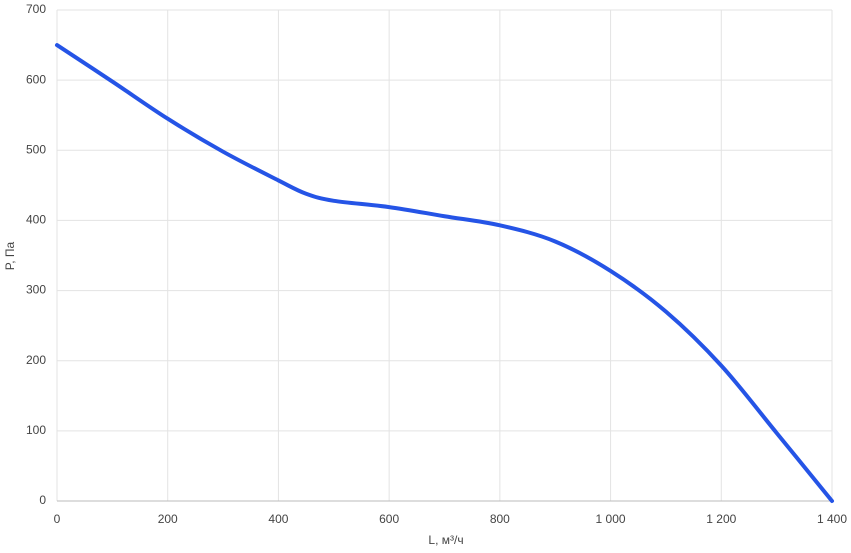 The image size is (851, 553). I want to click on x-tick-label: 200, so click(168, 519).